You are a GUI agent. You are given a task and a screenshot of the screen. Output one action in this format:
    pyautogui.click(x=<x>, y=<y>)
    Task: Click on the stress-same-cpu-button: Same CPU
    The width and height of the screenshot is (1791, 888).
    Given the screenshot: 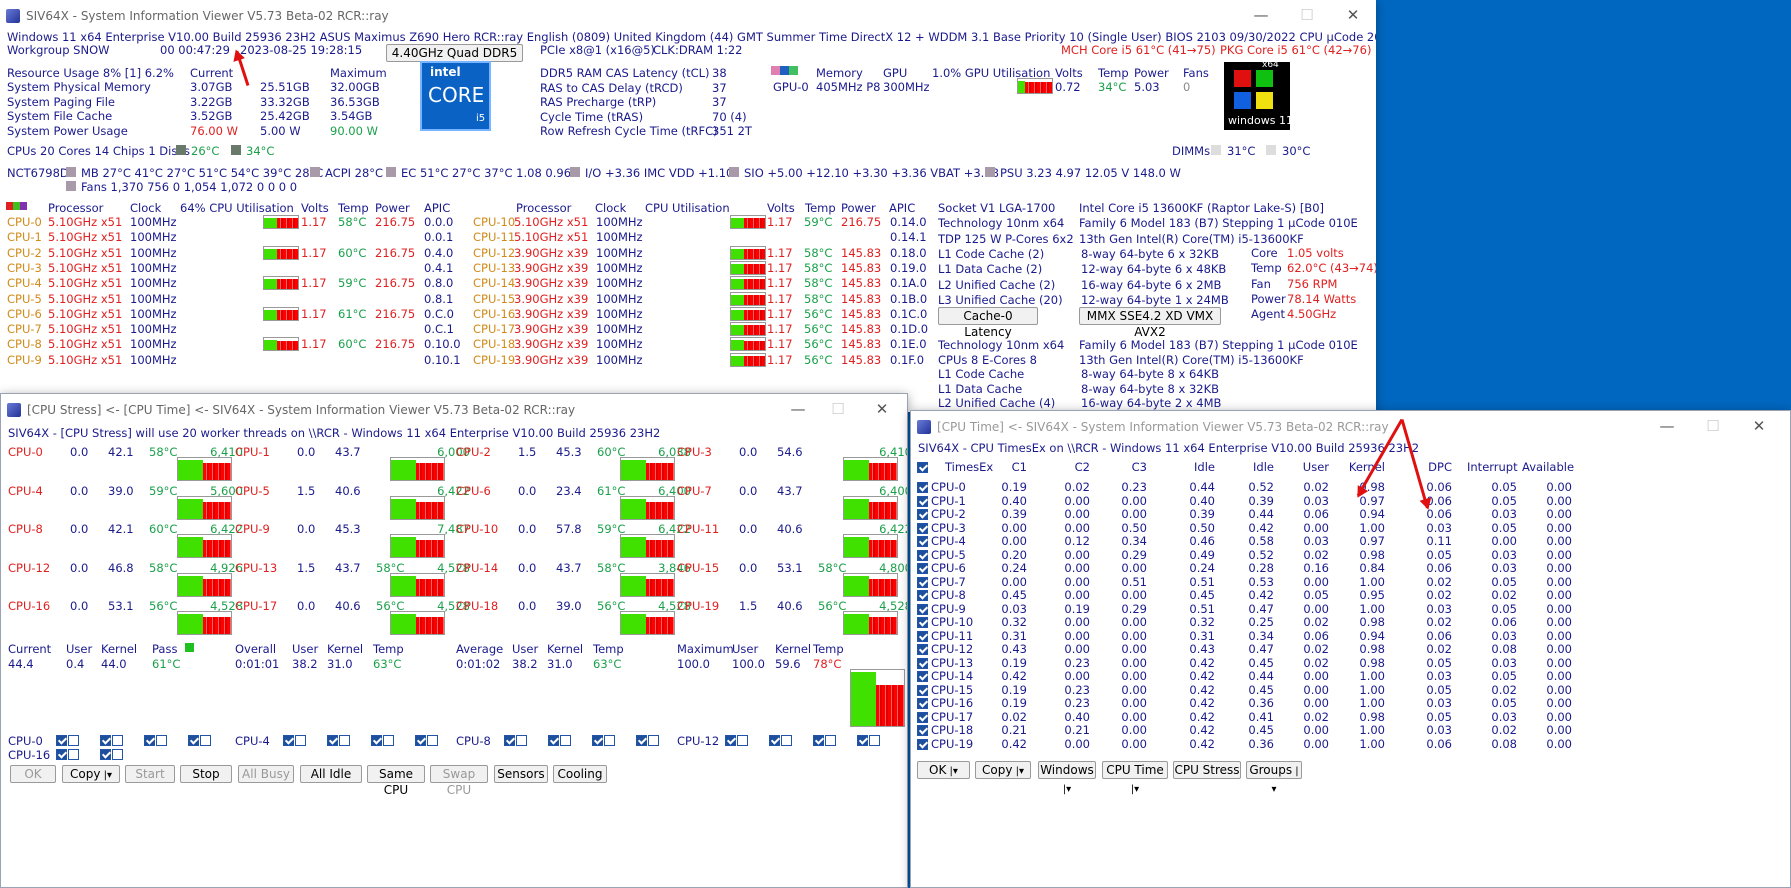 What is the action you would take?
    pyautogui.click(x=396, y=781)
    